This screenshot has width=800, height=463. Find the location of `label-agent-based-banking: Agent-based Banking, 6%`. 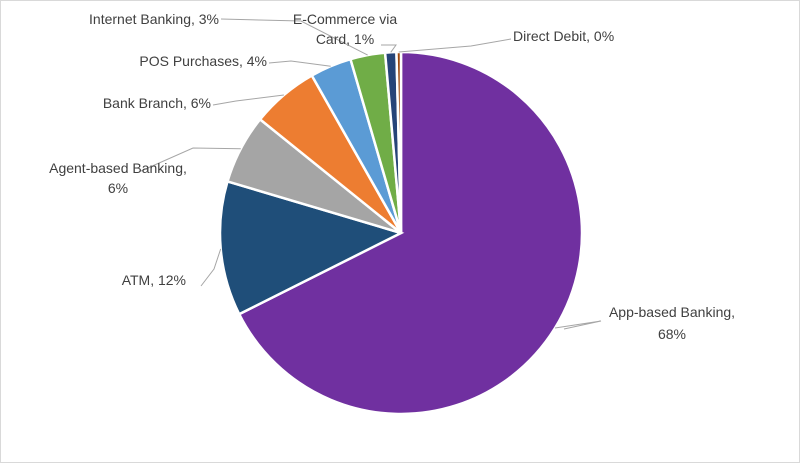

label-agent-based-banking: Agent-based Banking, 6% is located at coordinates (118, 178).